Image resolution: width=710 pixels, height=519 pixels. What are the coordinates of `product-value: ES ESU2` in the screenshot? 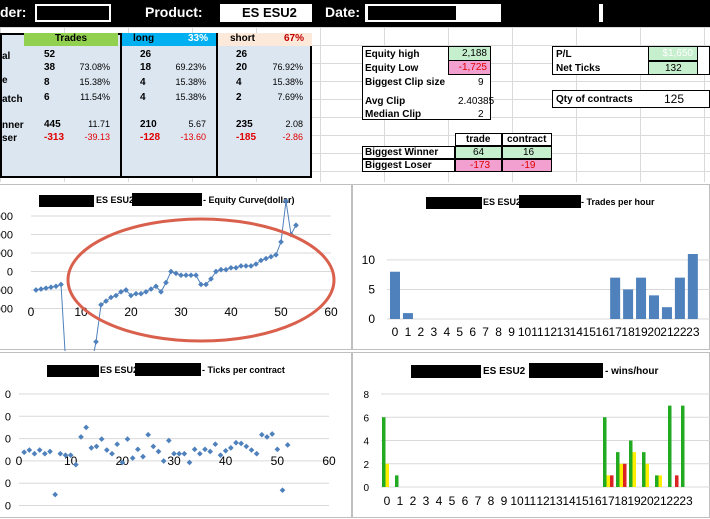 It's located at (269, 12).